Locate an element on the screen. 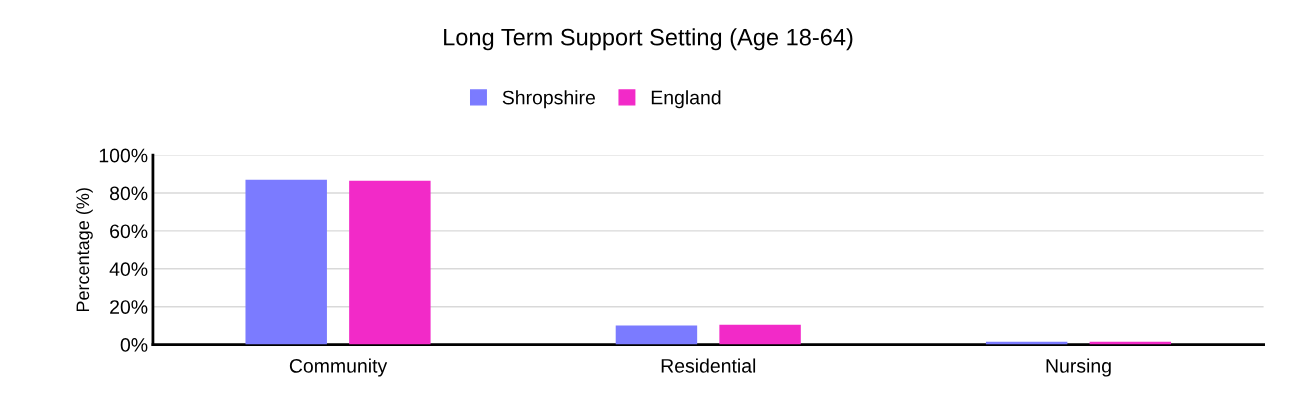  y-tick-label: 60% is located at coordinates (129, 231).